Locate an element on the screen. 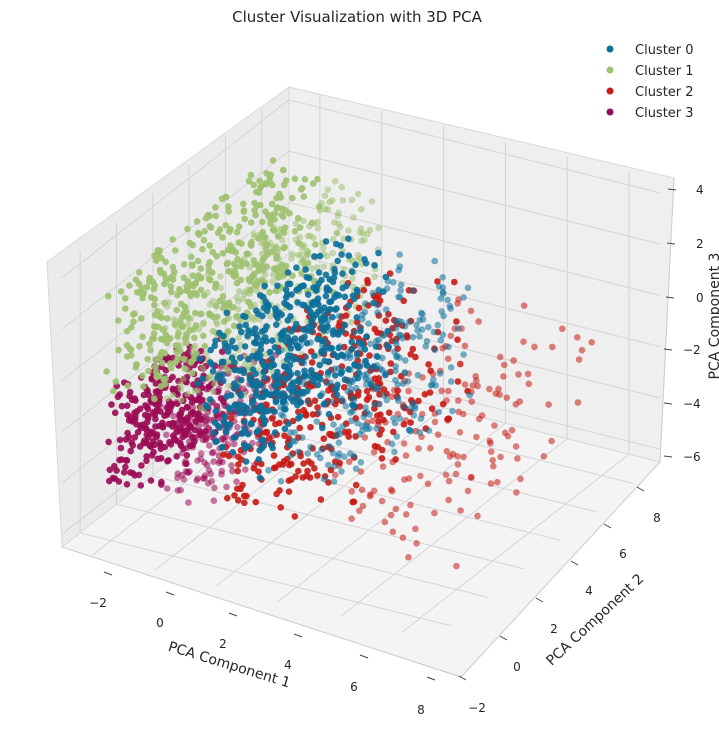 Image resolution: width=719 pixels, height=733 pixels. grid-line-z-back is located at coordinates (474, 197).